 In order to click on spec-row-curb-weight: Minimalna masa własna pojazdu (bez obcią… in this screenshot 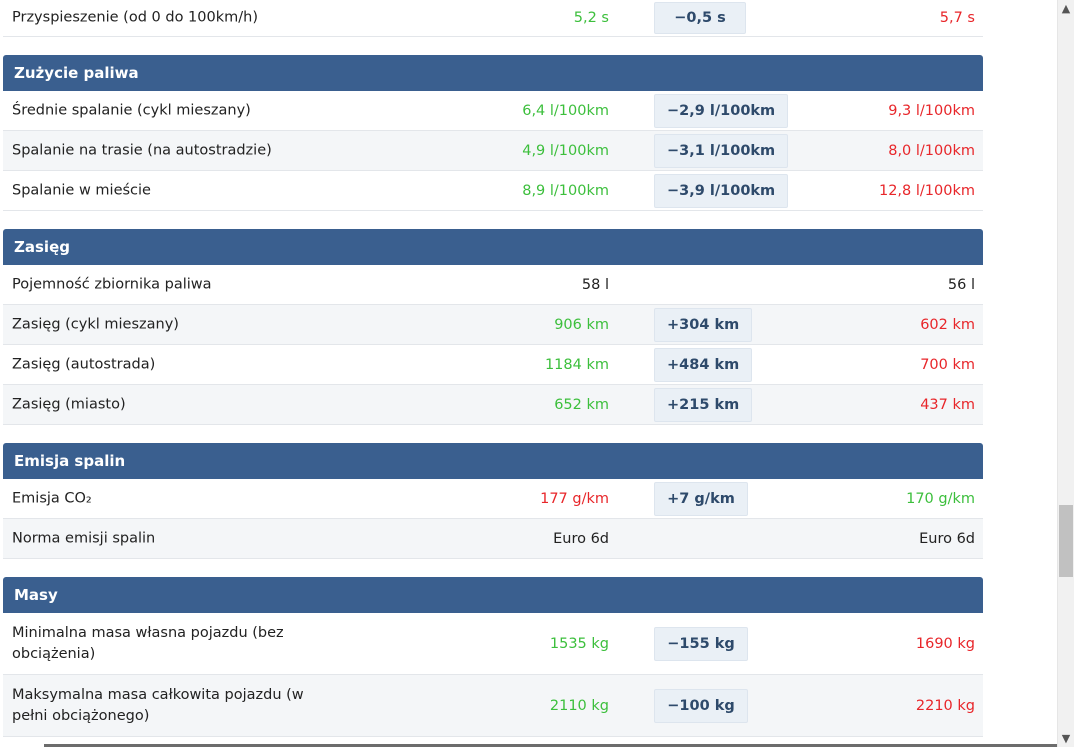, I will do `click(493, 644)`.